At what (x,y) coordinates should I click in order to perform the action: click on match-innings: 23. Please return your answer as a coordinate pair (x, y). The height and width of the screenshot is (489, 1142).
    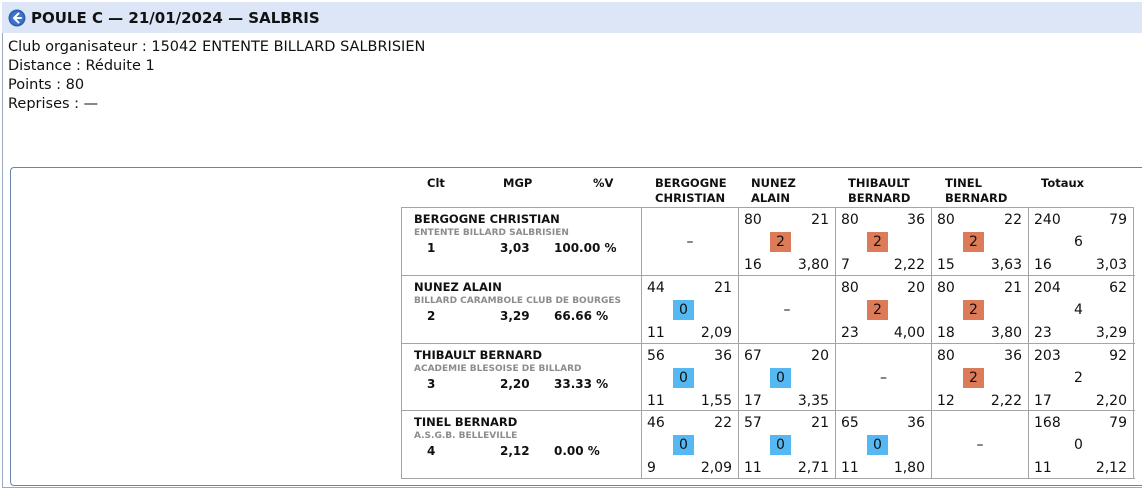
    Looking at the image, I should click on (850, 333).